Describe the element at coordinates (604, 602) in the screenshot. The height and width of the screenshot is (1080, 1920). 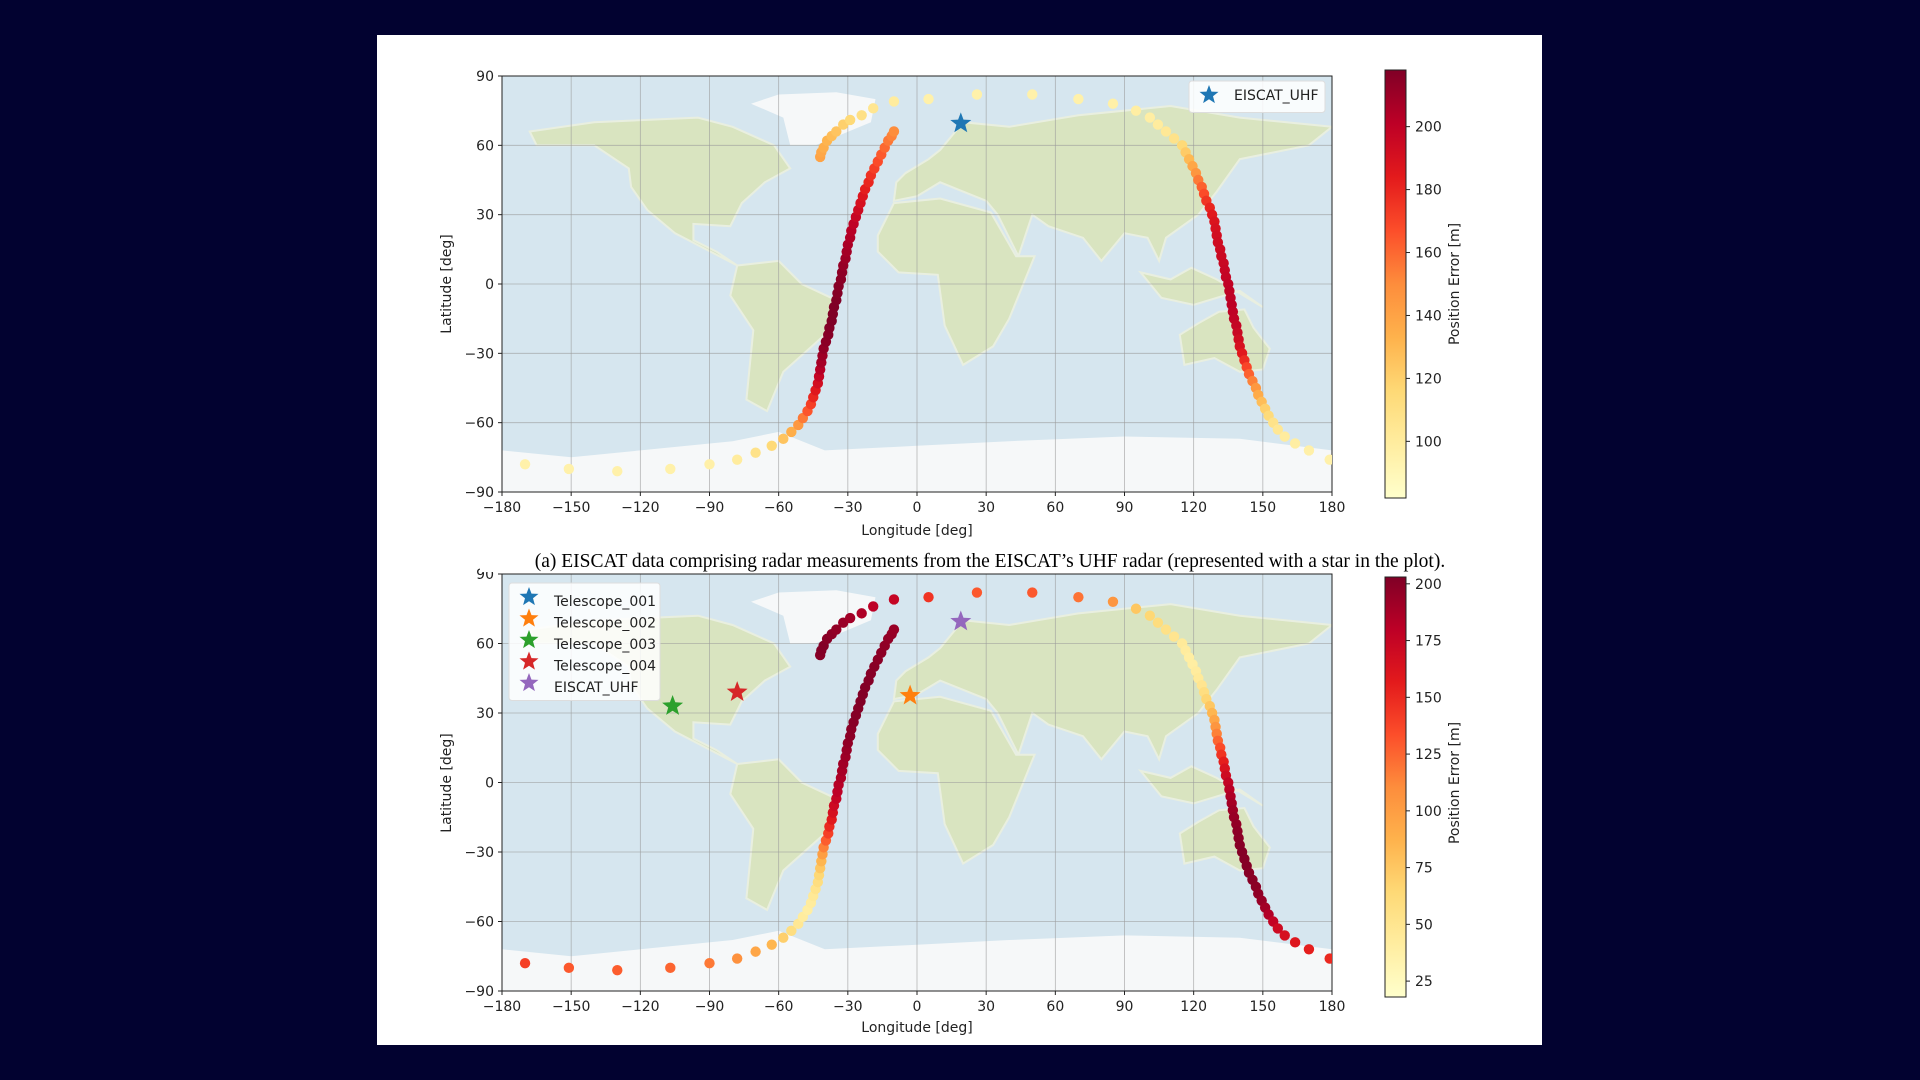
I see `legend-label: Telescope_001` at that location.